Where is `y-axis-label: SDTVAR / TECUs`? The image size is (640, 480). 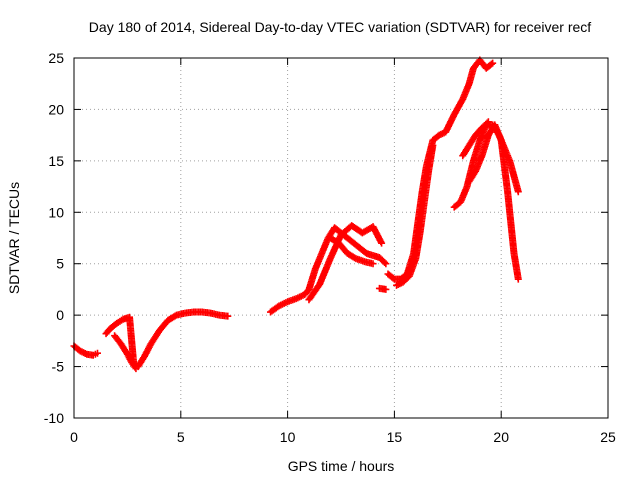 y-axis-label: SDTVAR / TECUs is located at coordinates (14, 238).